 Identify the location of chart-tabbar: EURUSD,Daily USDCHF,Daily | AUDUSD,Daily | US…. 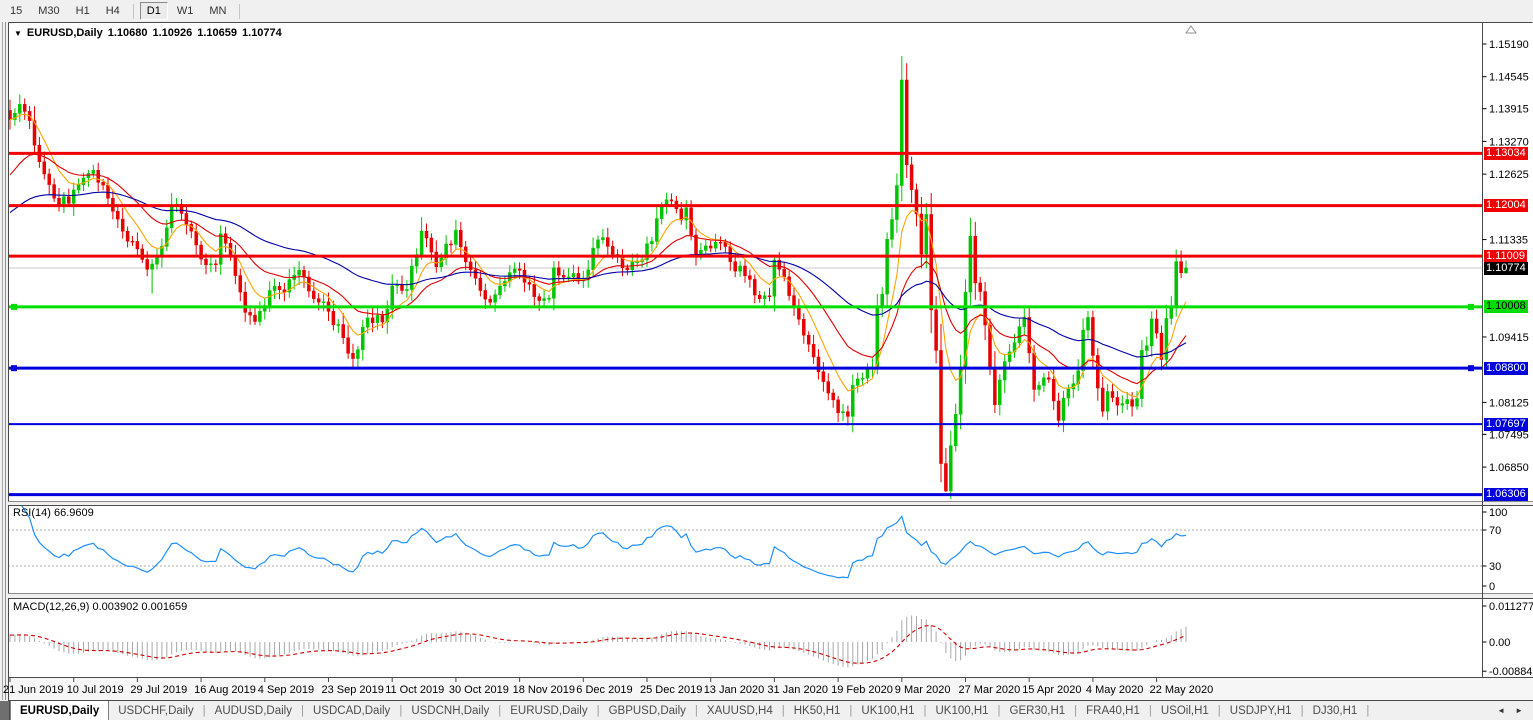
(766, 710).